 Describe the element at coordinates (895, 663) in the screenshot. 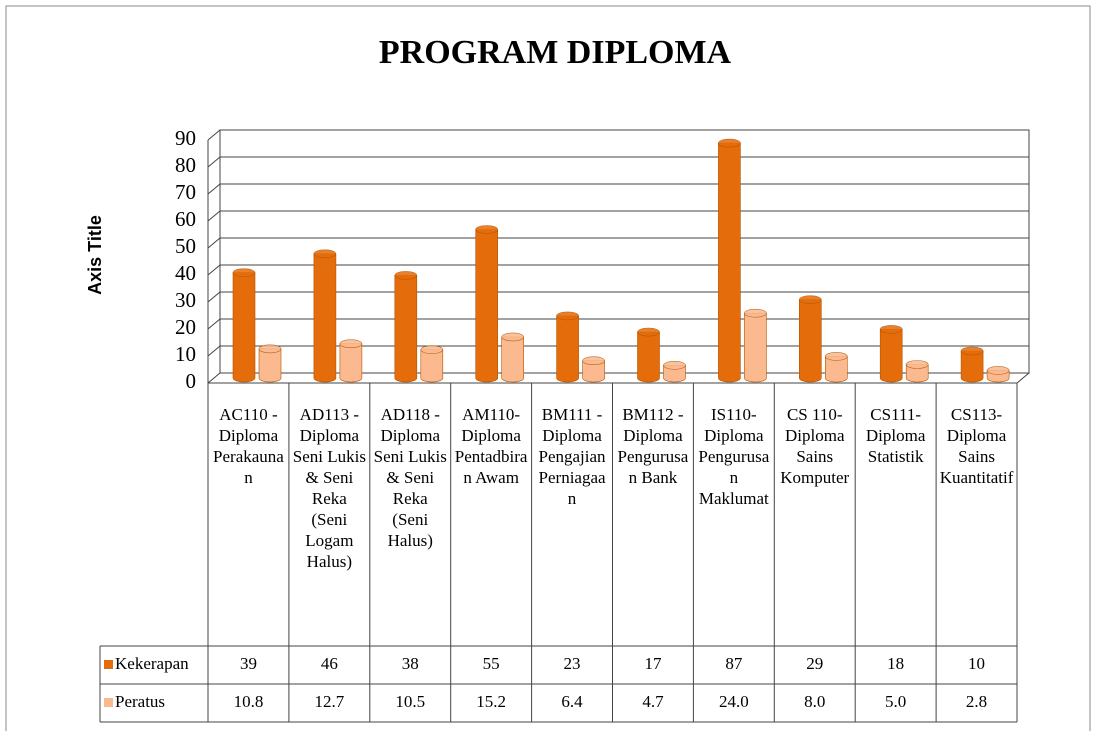

I see `table-value: 18` at that location.